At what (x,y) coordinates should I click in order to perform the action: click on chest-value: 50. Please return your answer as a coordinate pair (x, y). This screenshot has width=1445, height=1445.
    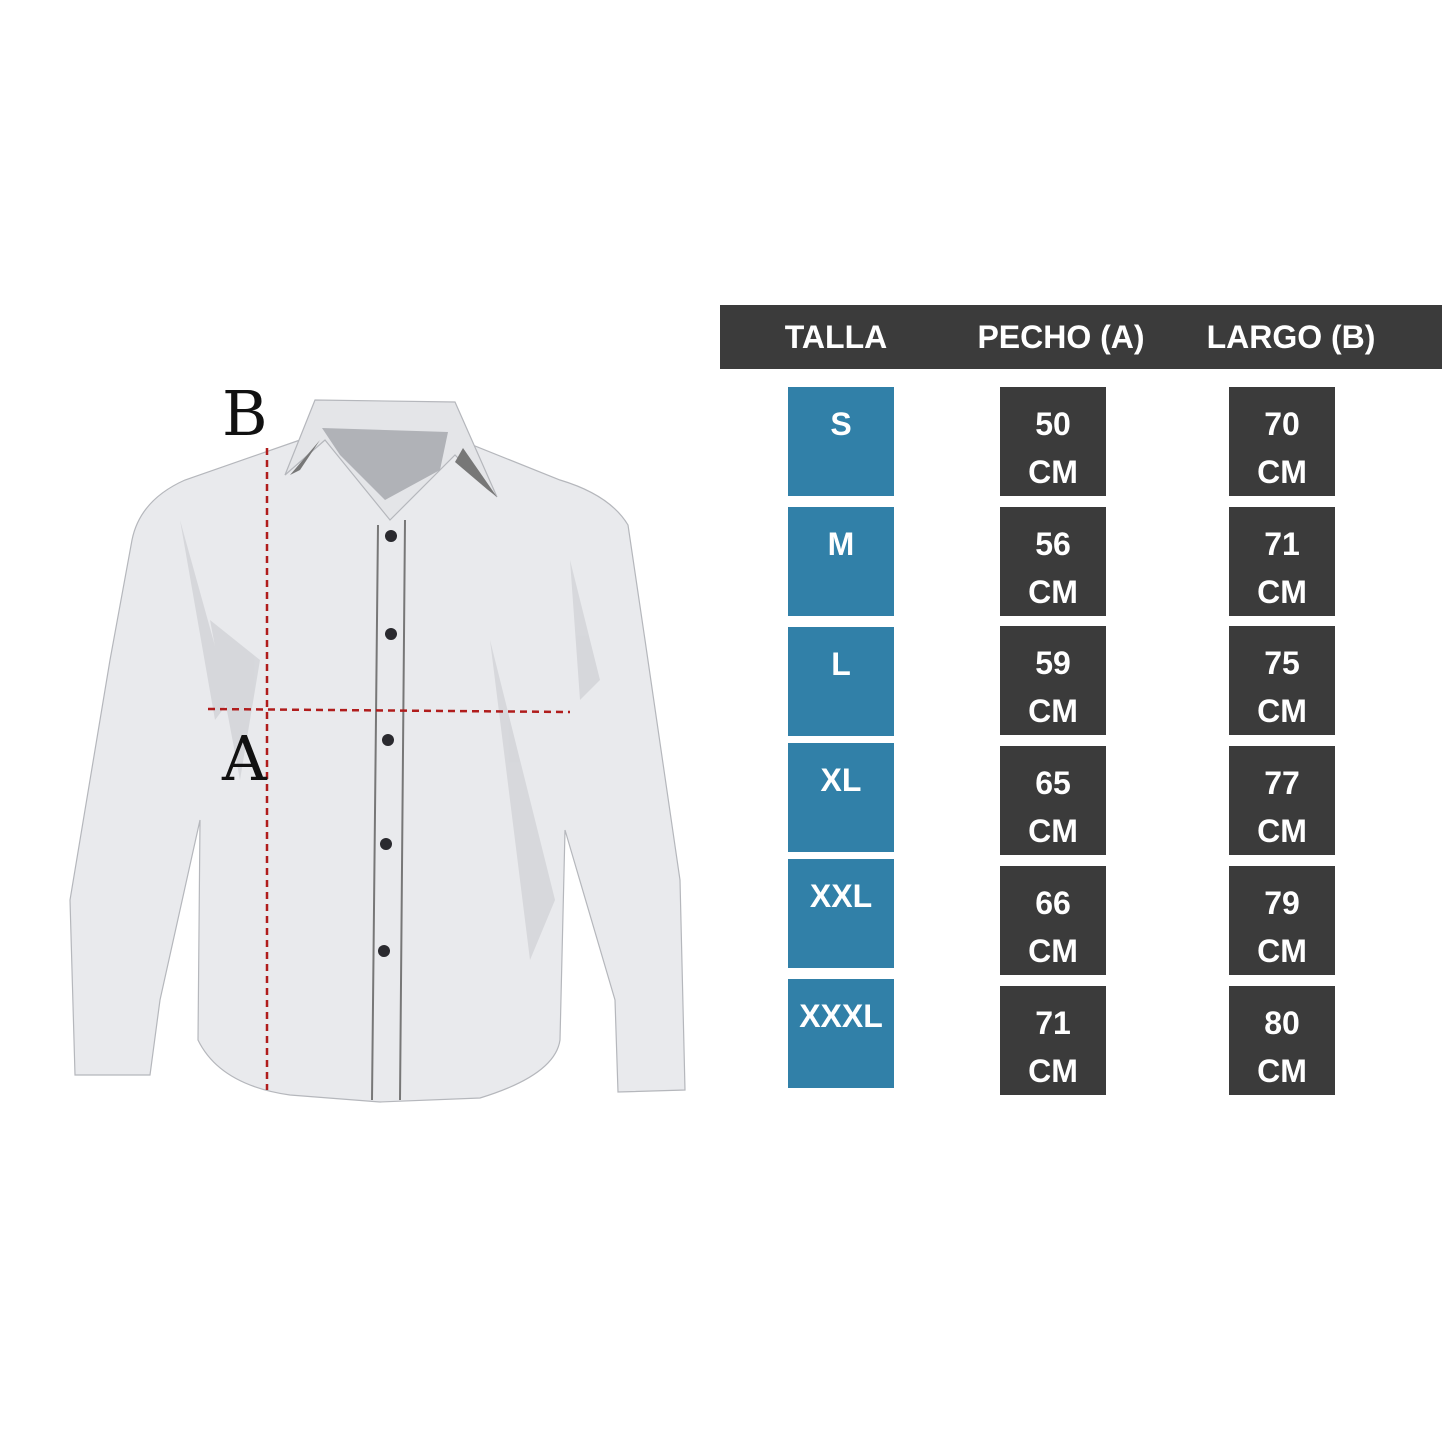
    Looking at the image, I should click on (1053, 424).